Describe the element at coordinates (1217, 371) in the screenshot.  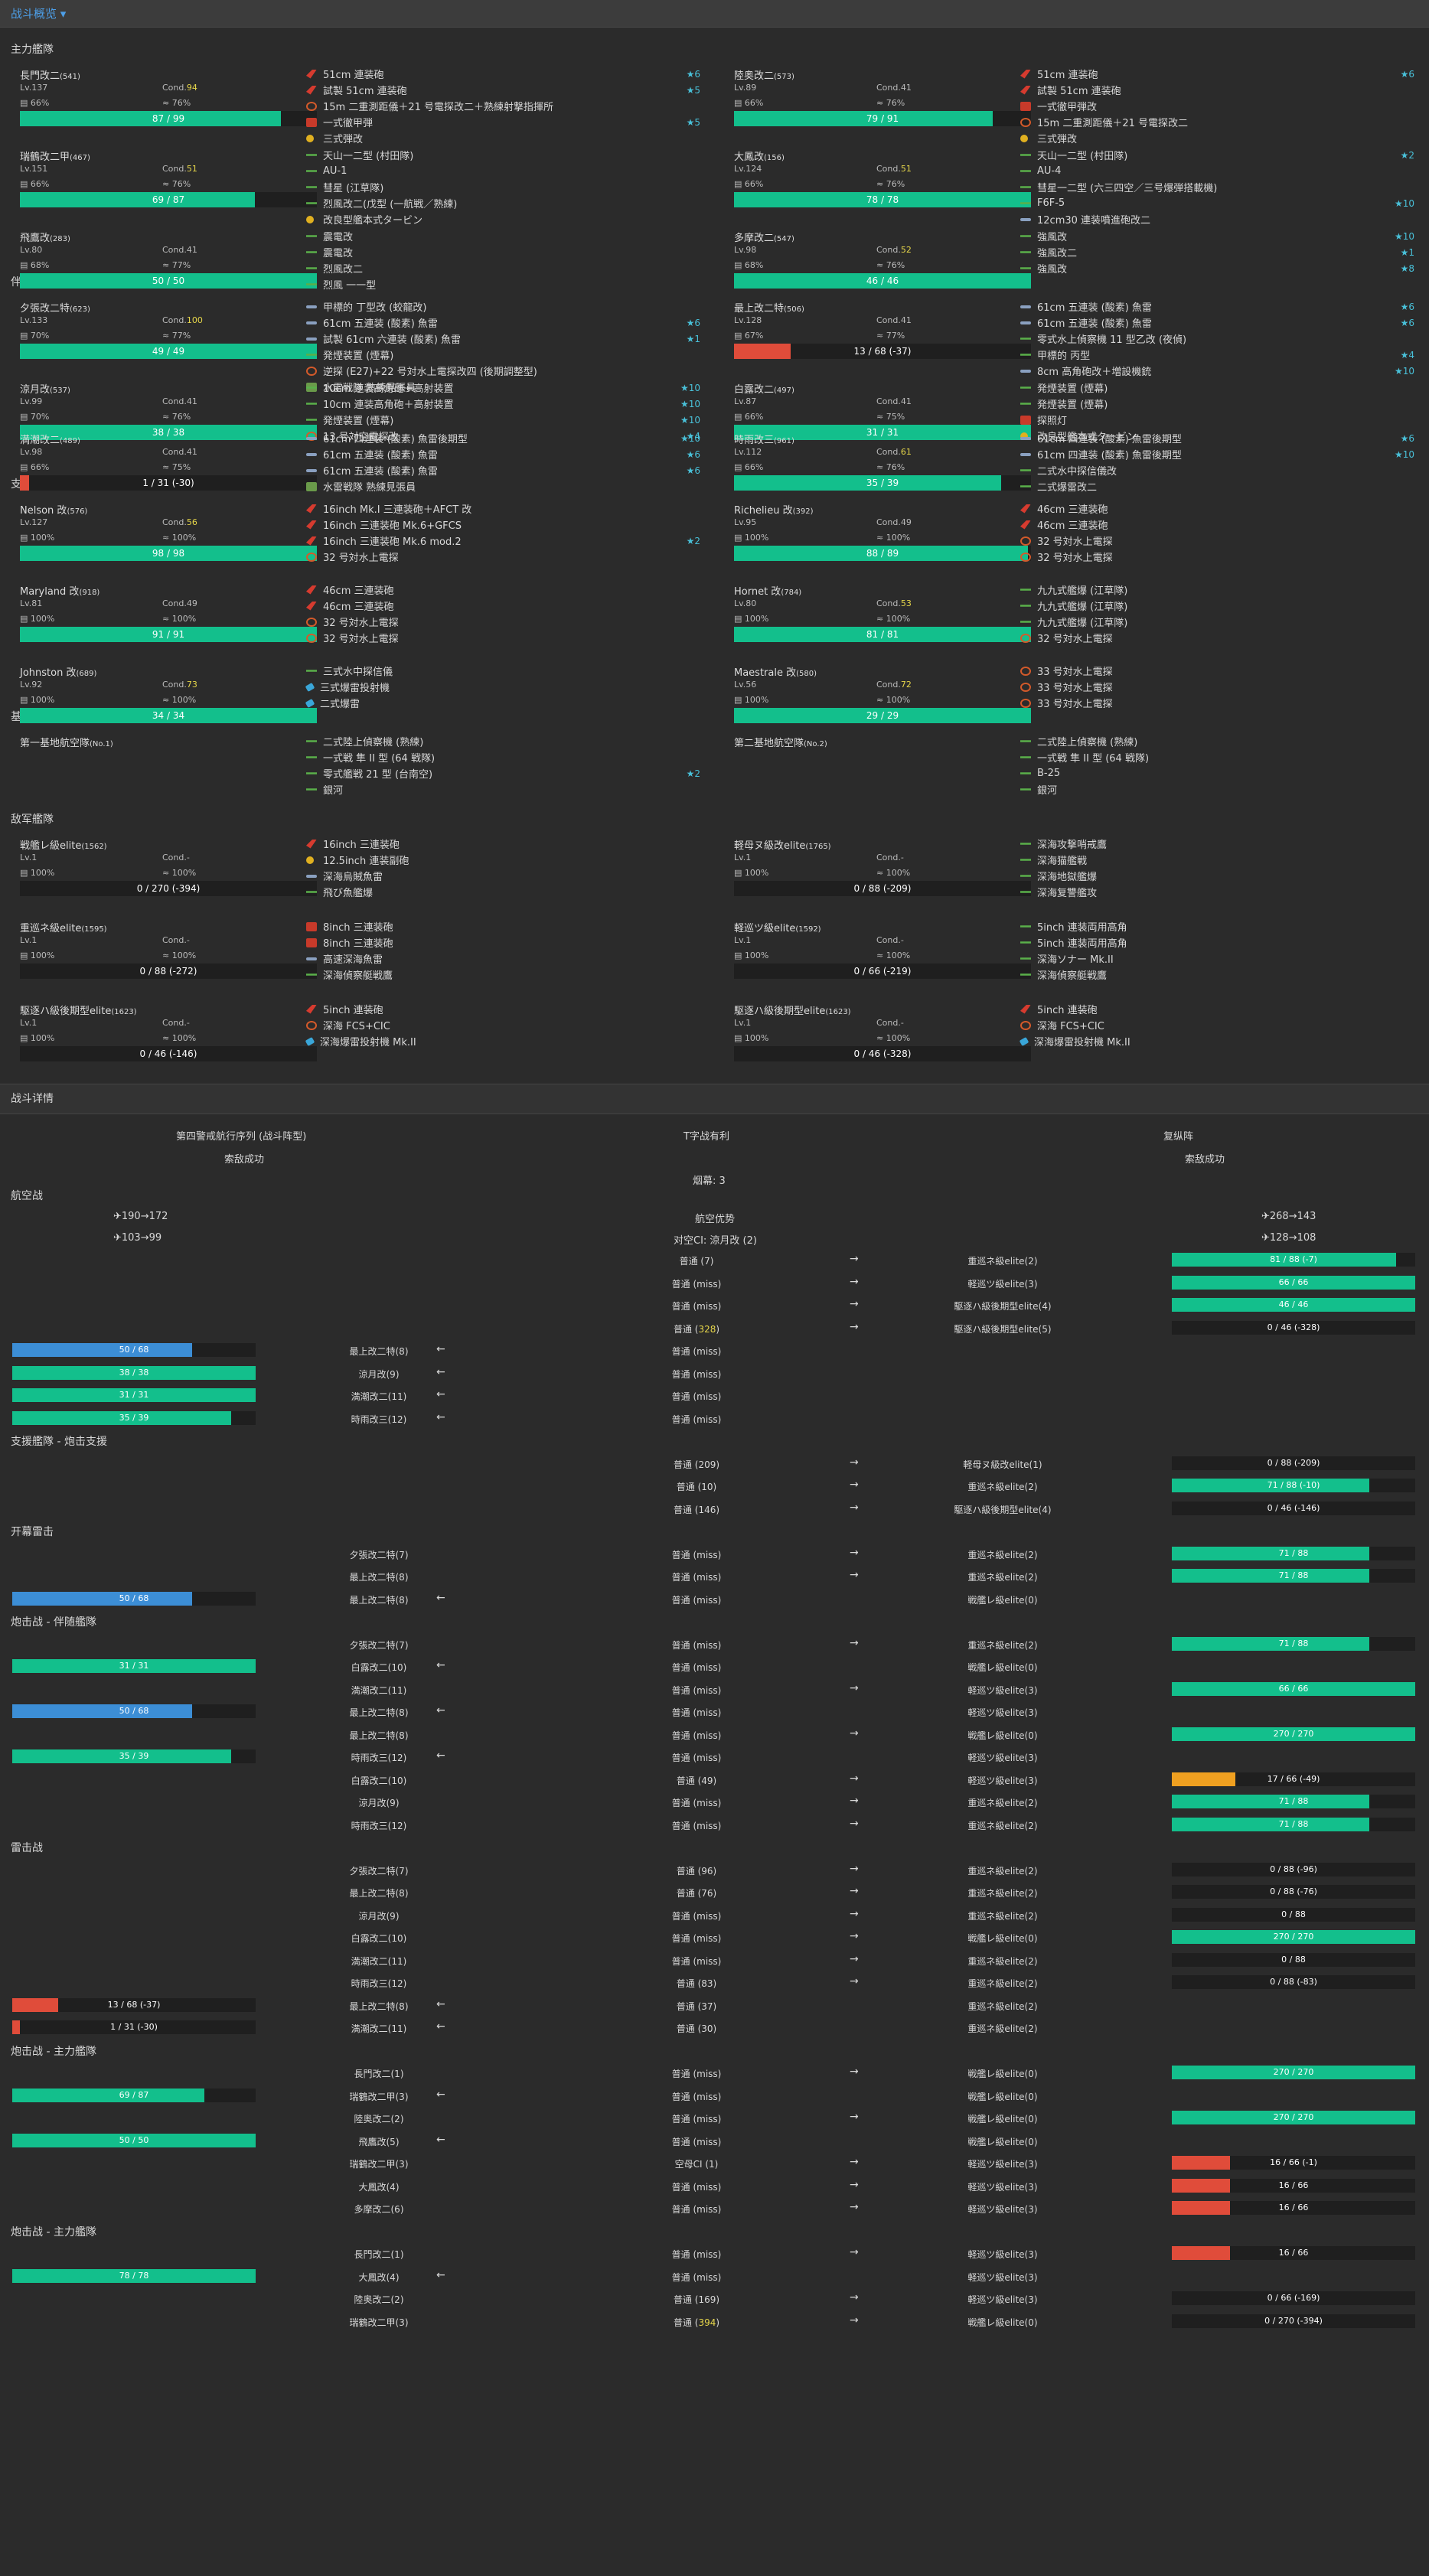
I see `equipment-row: 8cm 高角砲改＋増設機銃 ★10` at that location.